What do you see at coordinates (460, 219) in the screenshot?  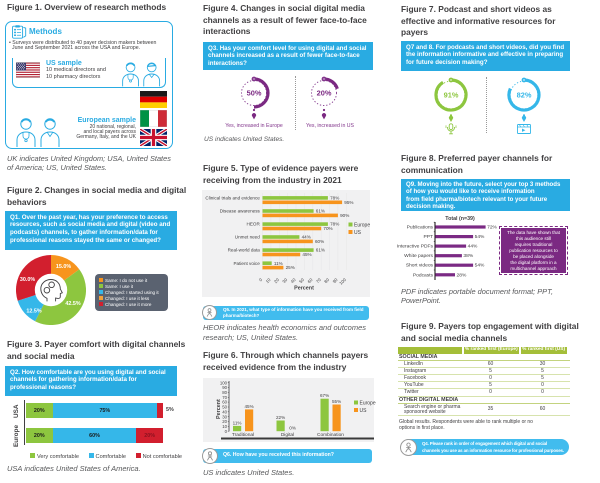 I see `svg-text: Total (n=39)` at bounding box center [460, 219].